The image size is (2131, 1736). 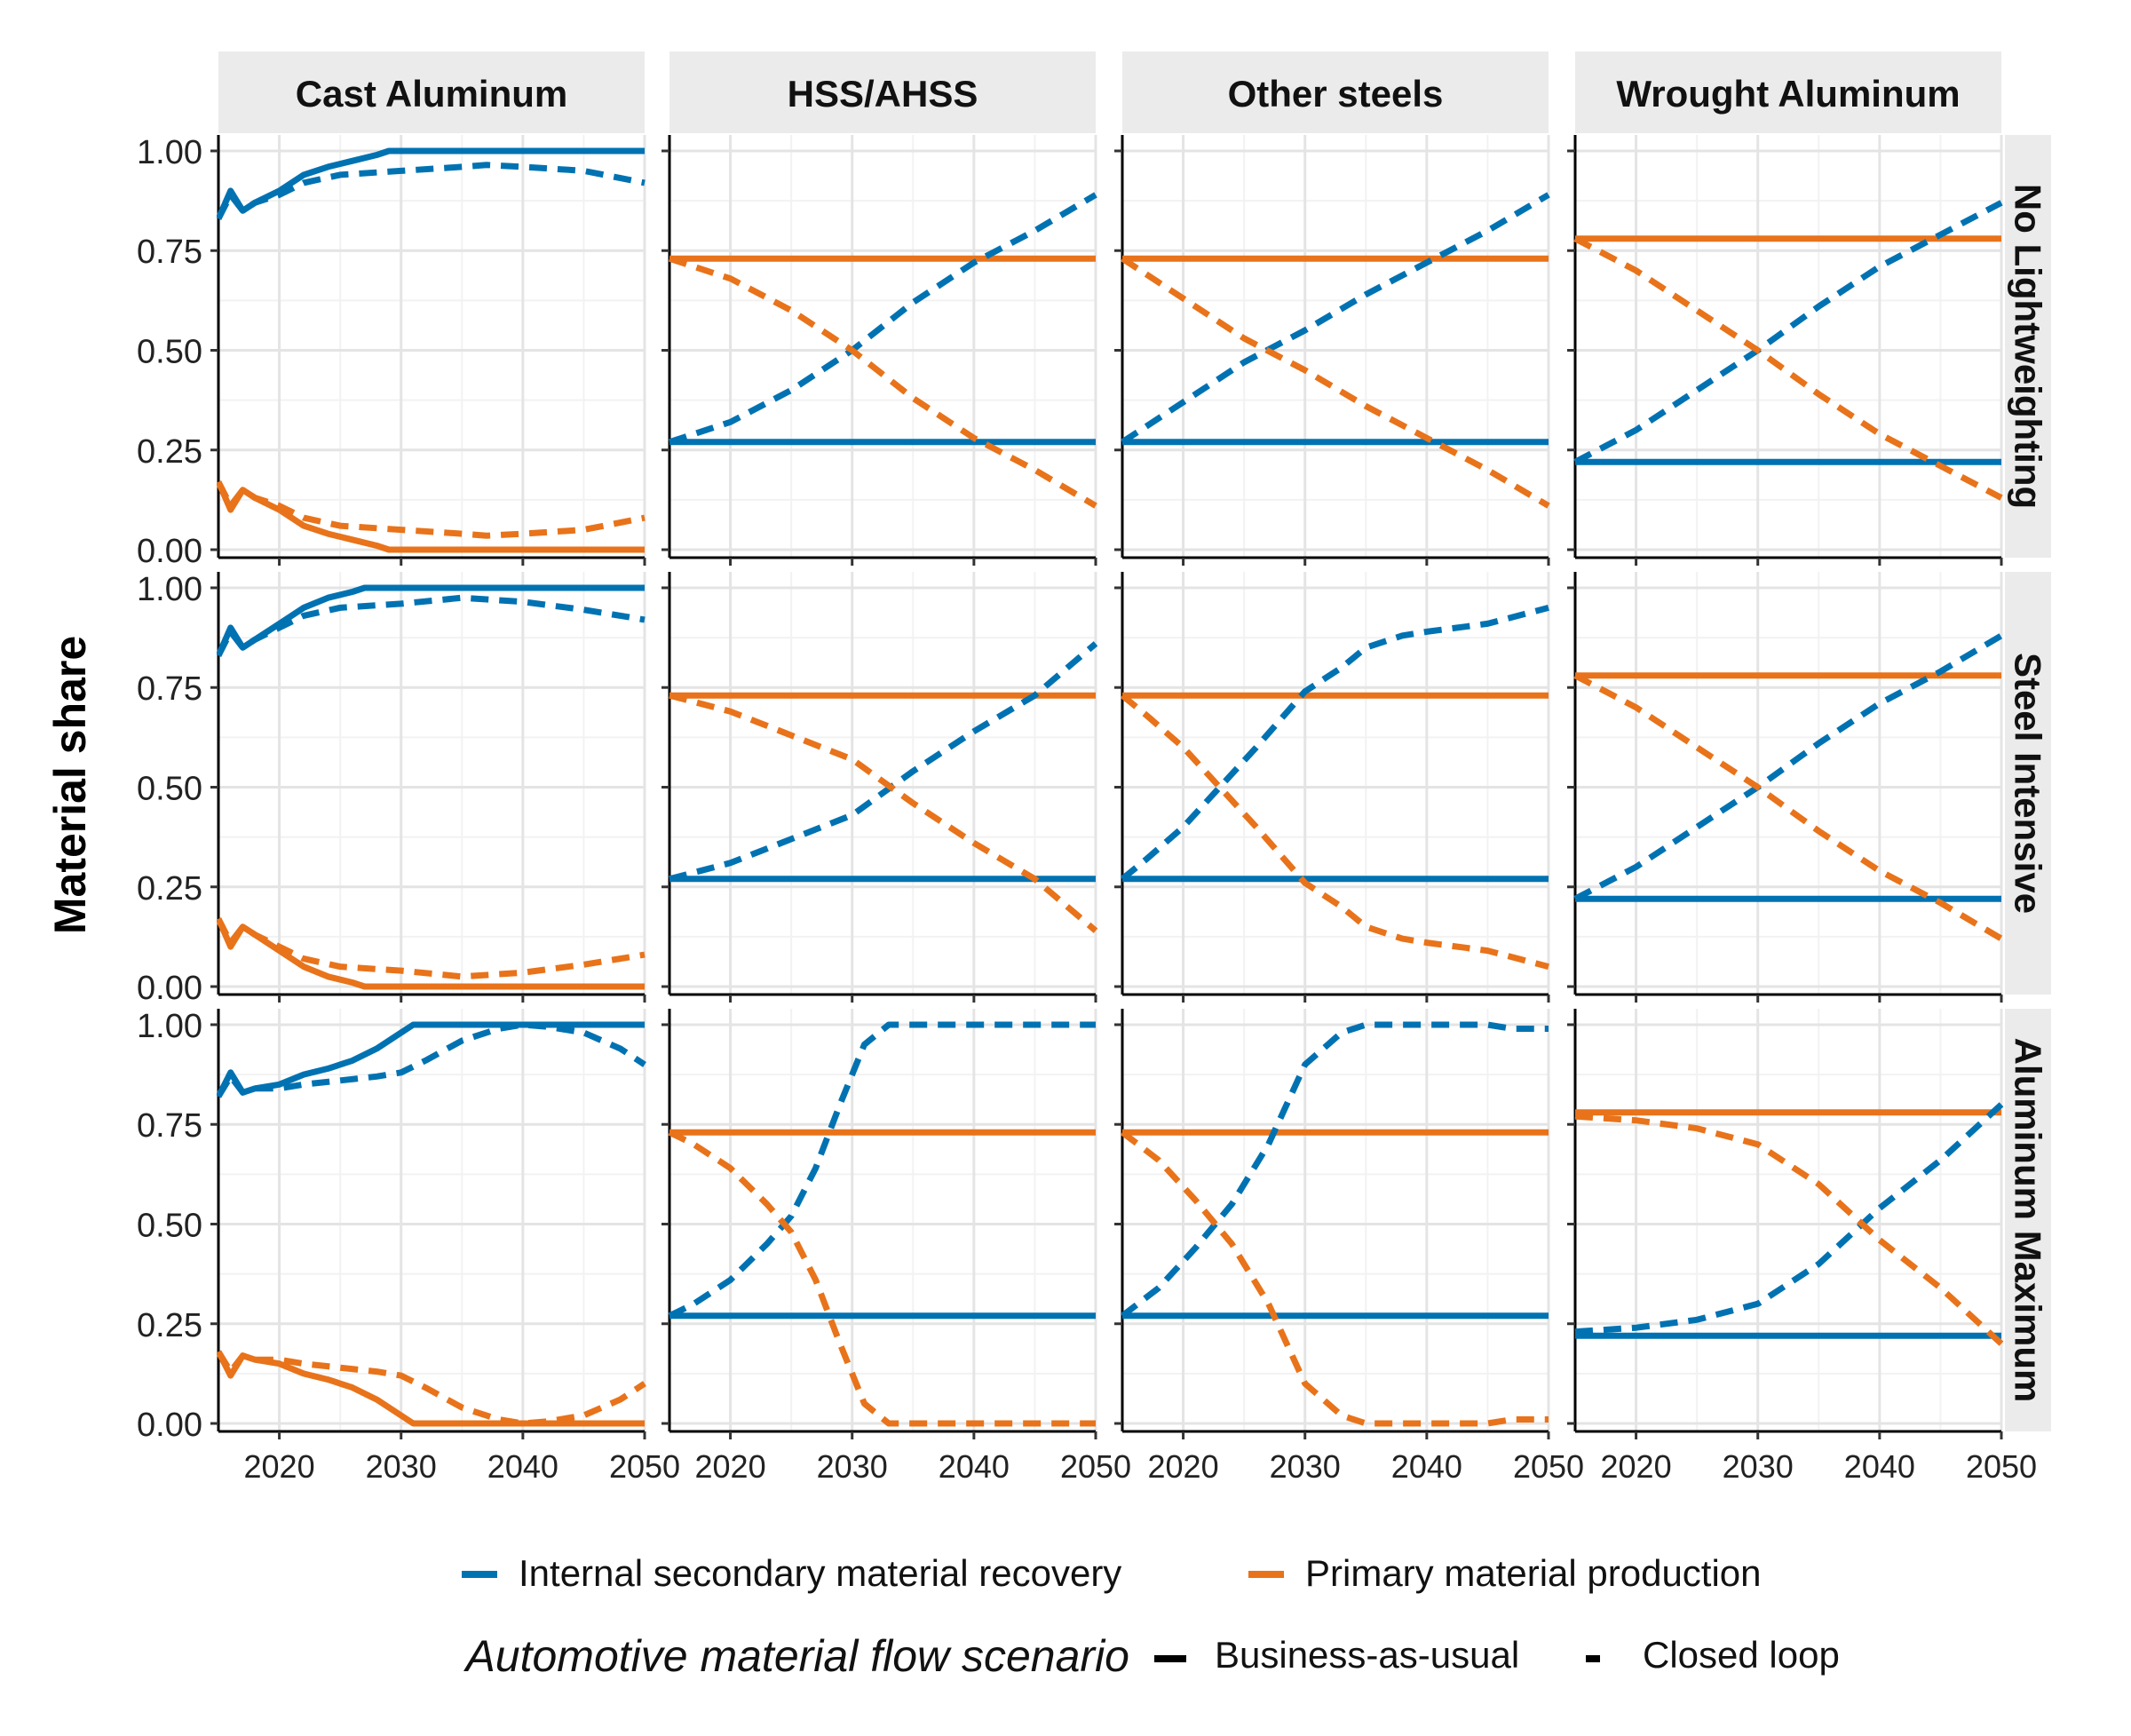 I want to click on facet-column-label: Wrought Aluminum, so click(x=1788, y=94).